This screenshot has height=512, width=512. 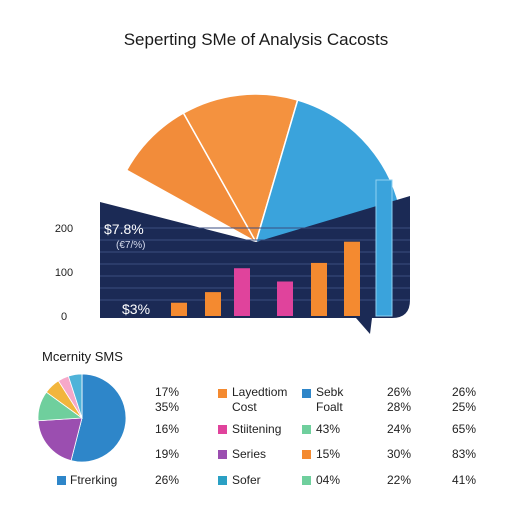 I want to click on legend-label: Series, so click(x=249, y=454).